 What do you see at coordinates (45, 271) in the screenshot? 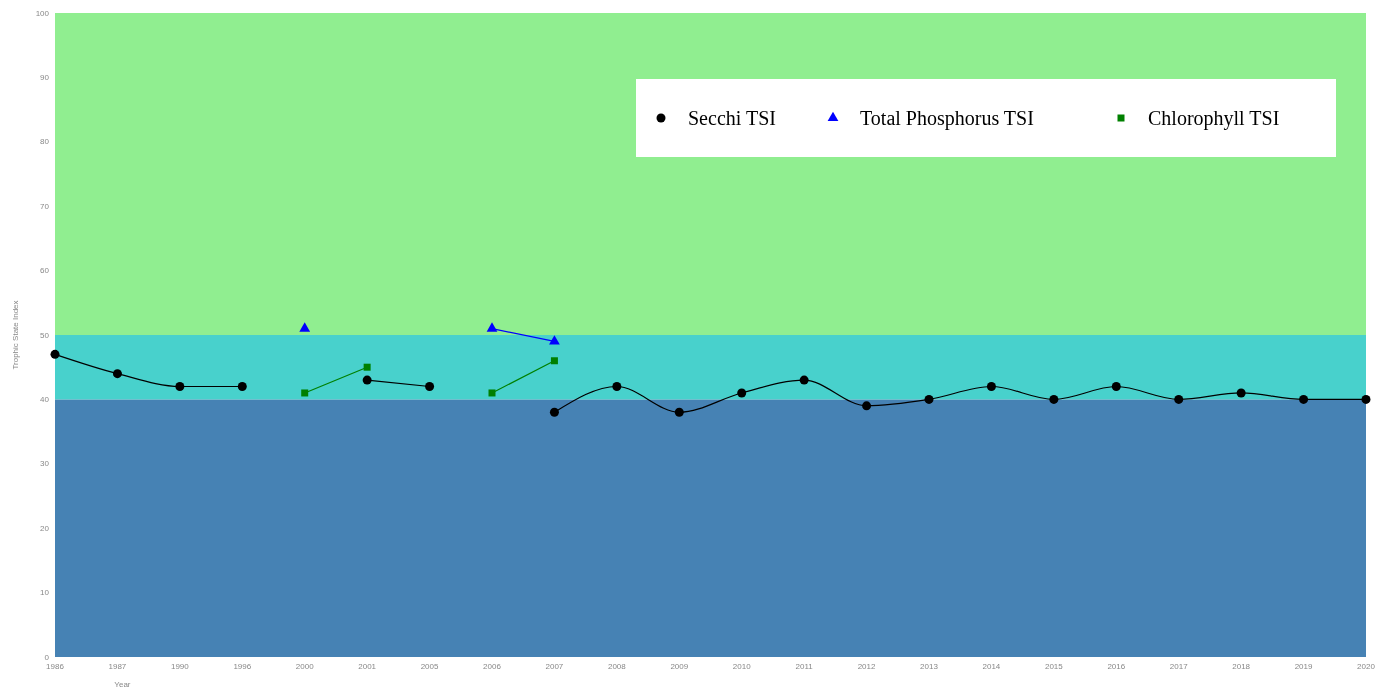
I see `y-tick-label: 60` at bounding box center [45, 271].